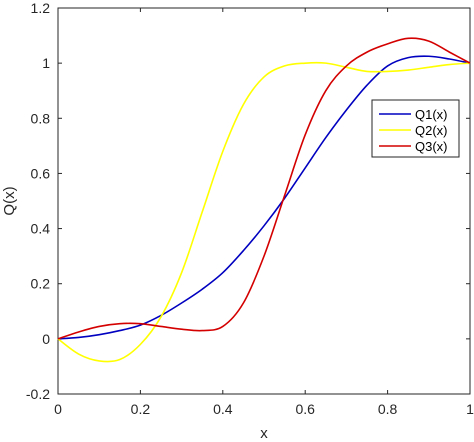  I want to click on x-tick-label: 0.4, so click(223, 409).